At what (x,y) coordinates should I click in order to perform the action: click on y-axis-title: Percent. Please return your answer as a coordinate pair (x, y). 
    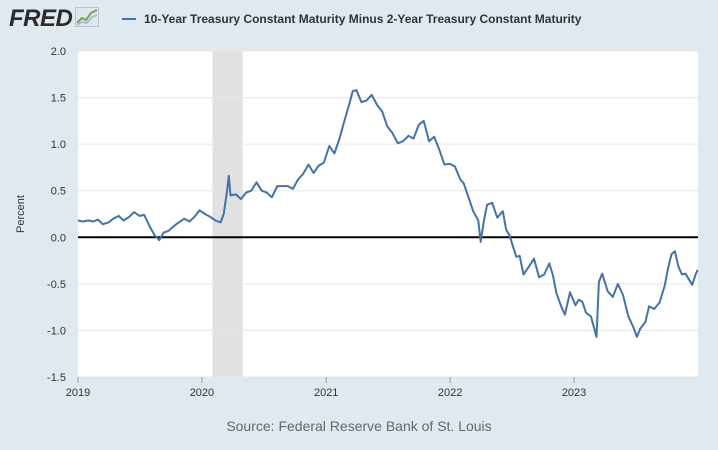
    Looking at the image, I should click on (21, 214).